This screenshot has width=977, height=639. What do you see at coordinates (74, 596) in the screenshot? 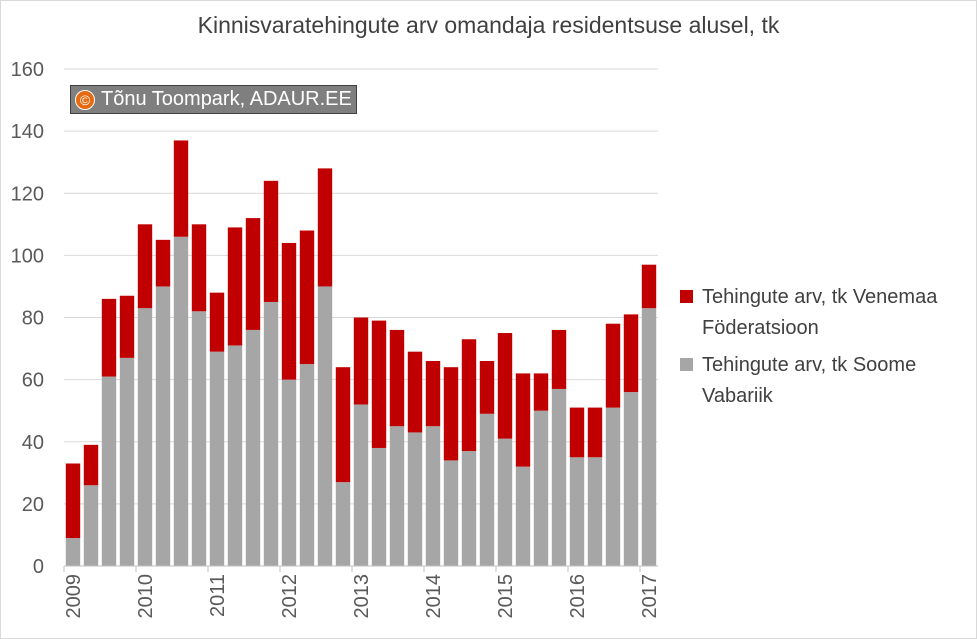
I see `x-tick-label: 2009` at bounding box center [74, 596].